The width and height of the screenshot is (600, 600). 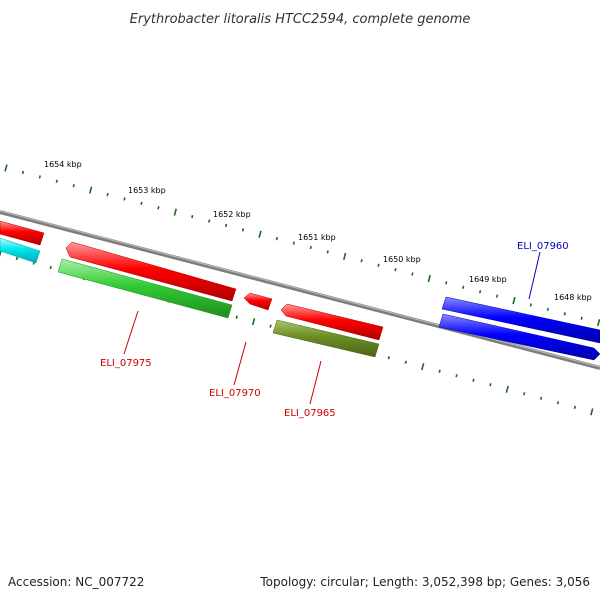 I want to click on scale-label-1651: 1651 kbp, so click(x=317, y=237).